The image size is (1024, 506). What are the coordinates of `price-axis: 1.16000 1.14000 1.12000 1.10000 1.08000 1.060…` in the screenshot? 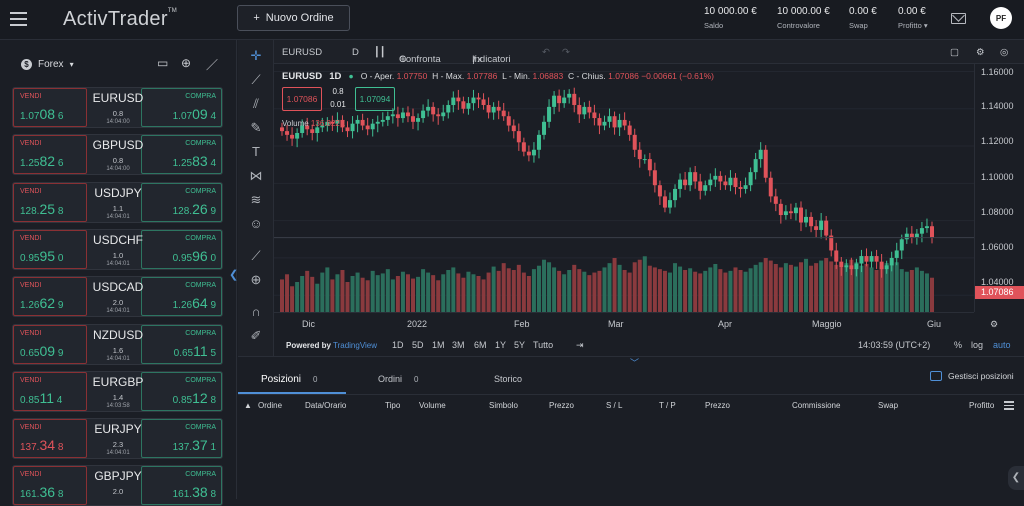 It's located at (999, 188).